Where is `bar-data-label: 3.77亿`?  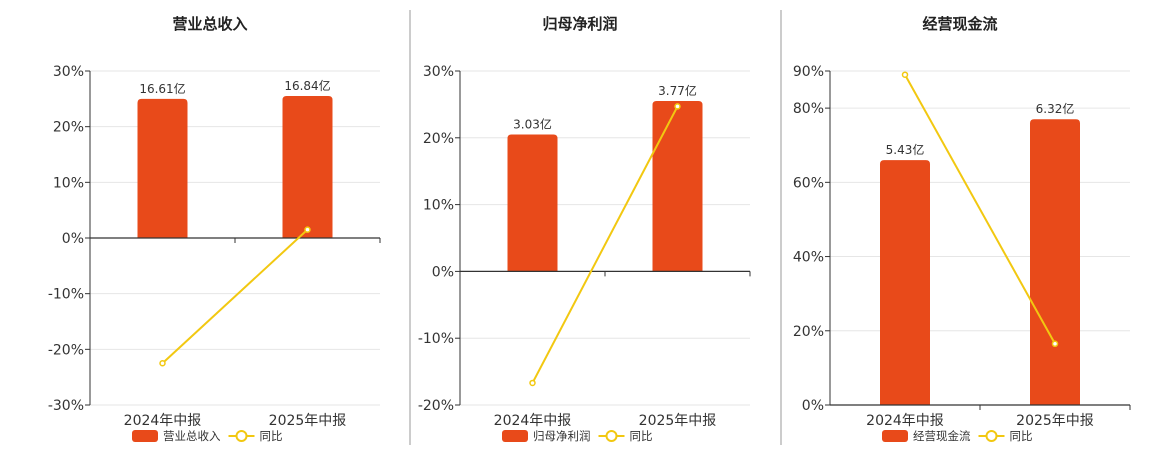 bar-data-label: 3.77亿 is located at coordinates (677, 90).